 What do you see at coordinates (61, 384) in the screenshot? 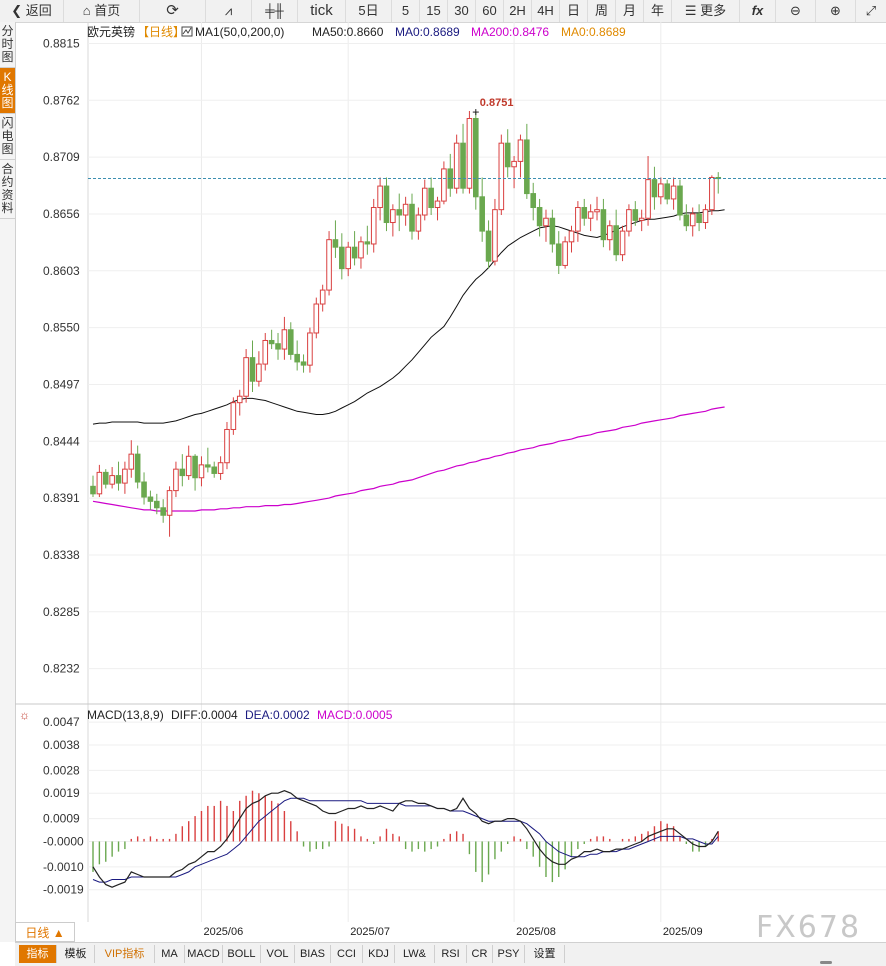
I see `price-tick-label: 0.8497` at bounding box center [61, 384].